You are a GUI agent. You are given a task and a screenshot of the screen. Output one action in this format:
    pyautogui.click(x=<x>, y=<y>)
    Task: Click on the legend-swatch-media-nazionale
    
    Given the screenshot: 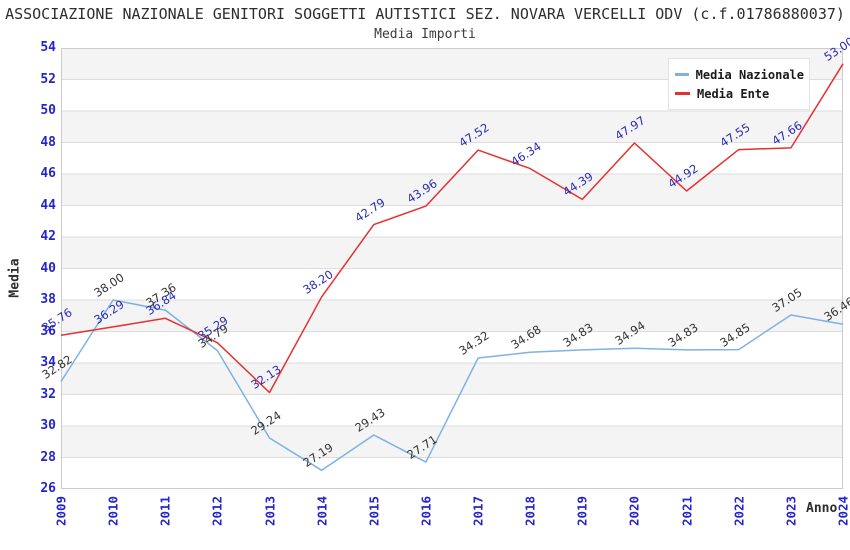 What is the action you would take?
    pyautogui.click(x=682, y=74)
    